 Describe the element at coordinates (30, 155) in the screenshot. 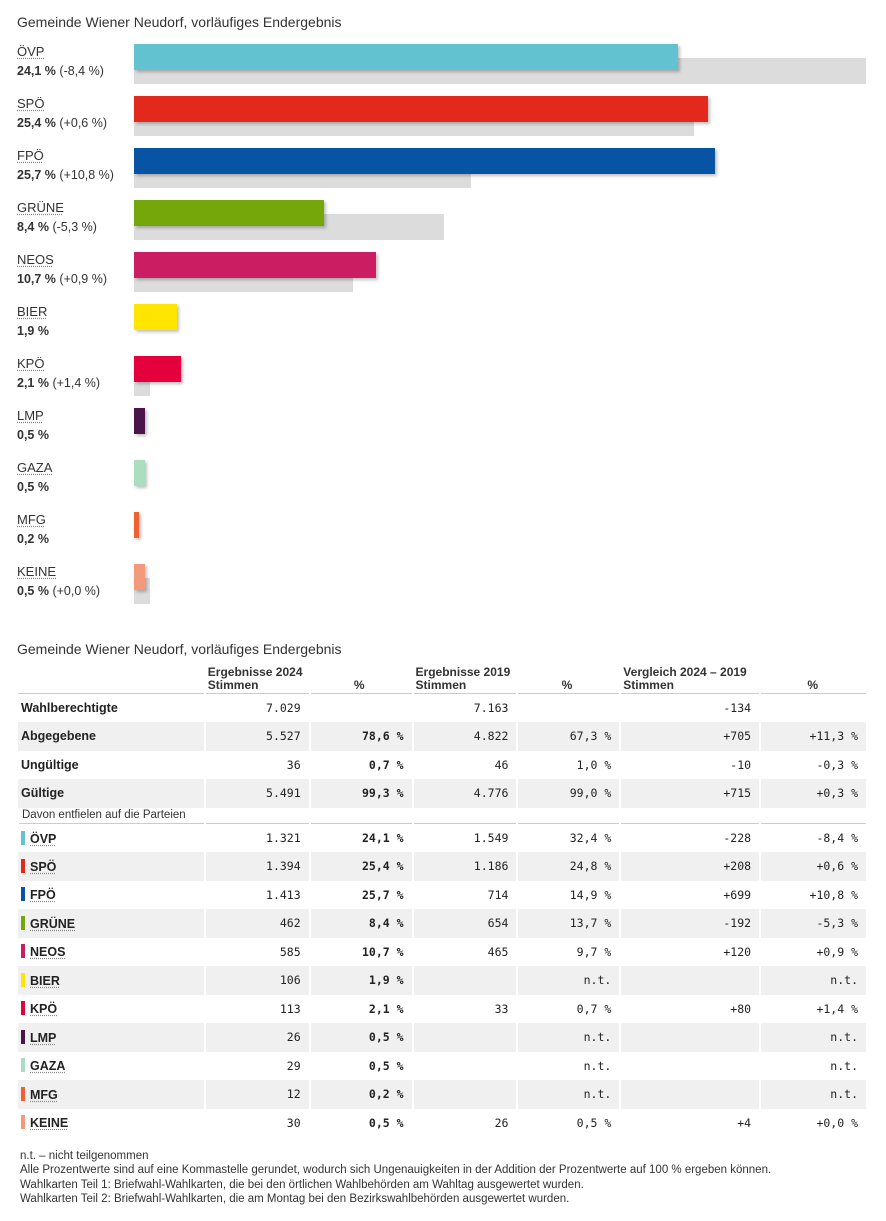

I see `party-label: FPÖ` at that location.